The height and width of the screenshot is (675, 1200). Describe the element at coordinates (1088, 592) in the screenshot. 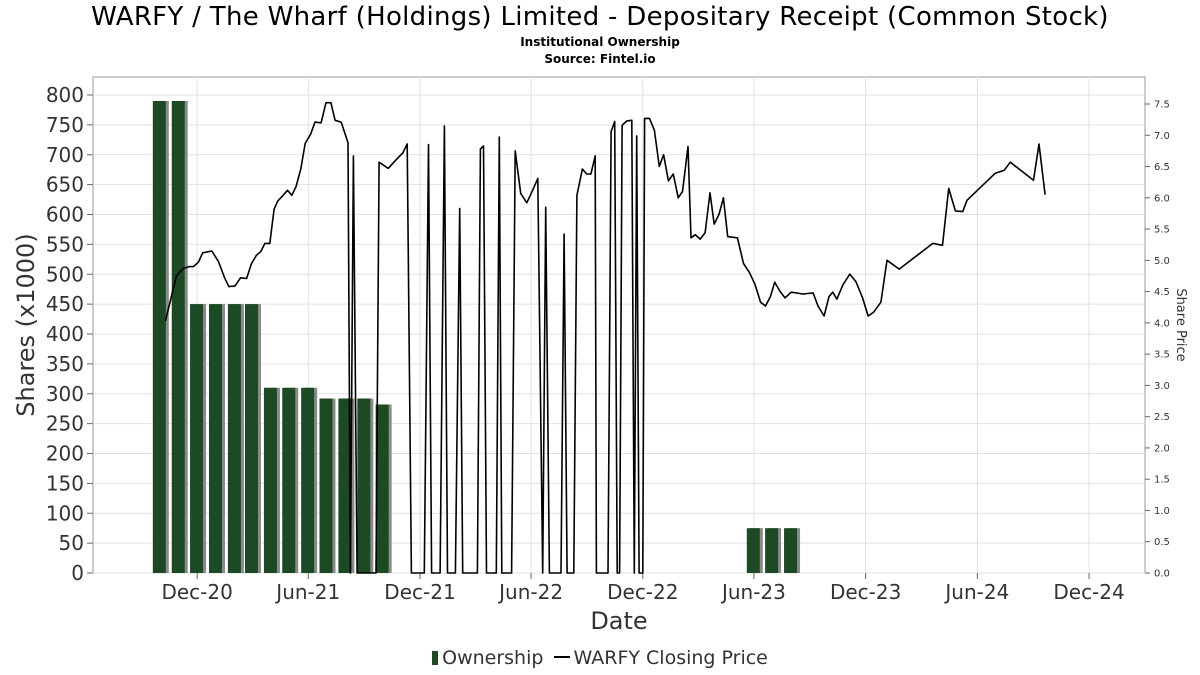

I see `x-tick-label: Dec-24` at that location.